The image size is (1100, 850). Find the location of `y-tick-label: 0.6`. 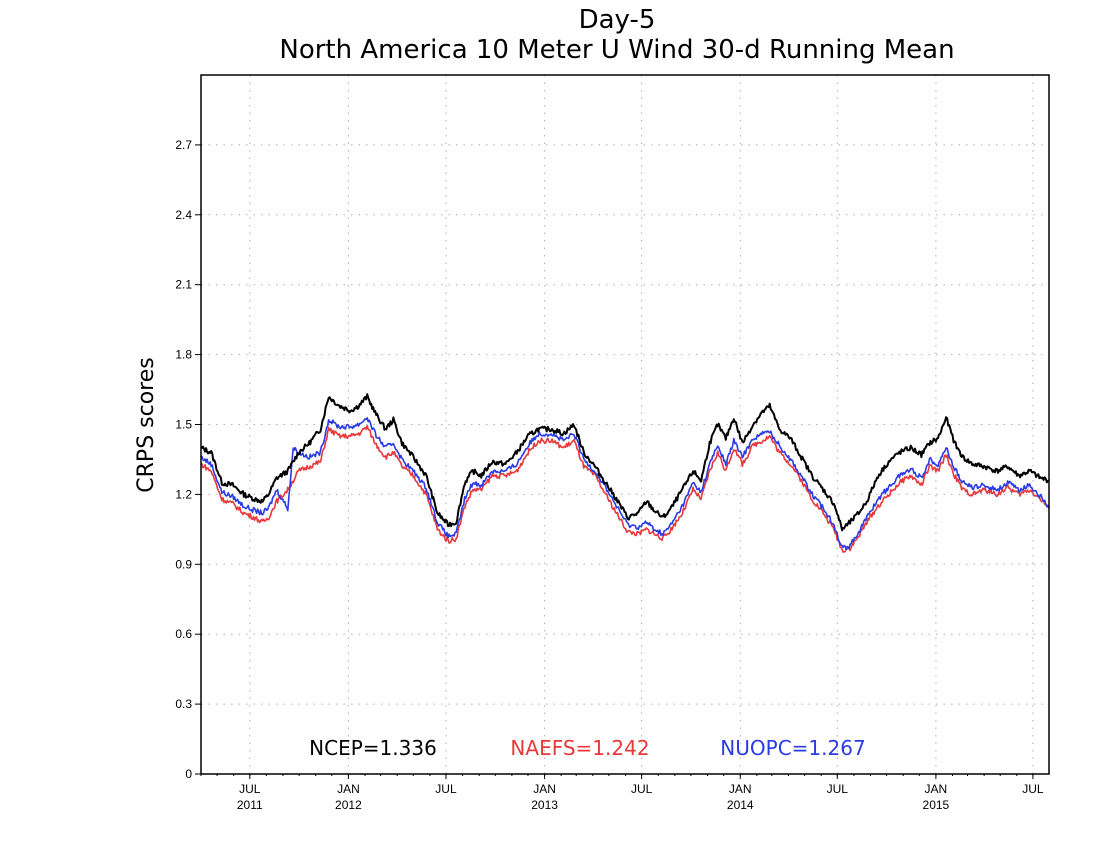

y-tick-label: 0.6 is located at coordinates (183, 634).